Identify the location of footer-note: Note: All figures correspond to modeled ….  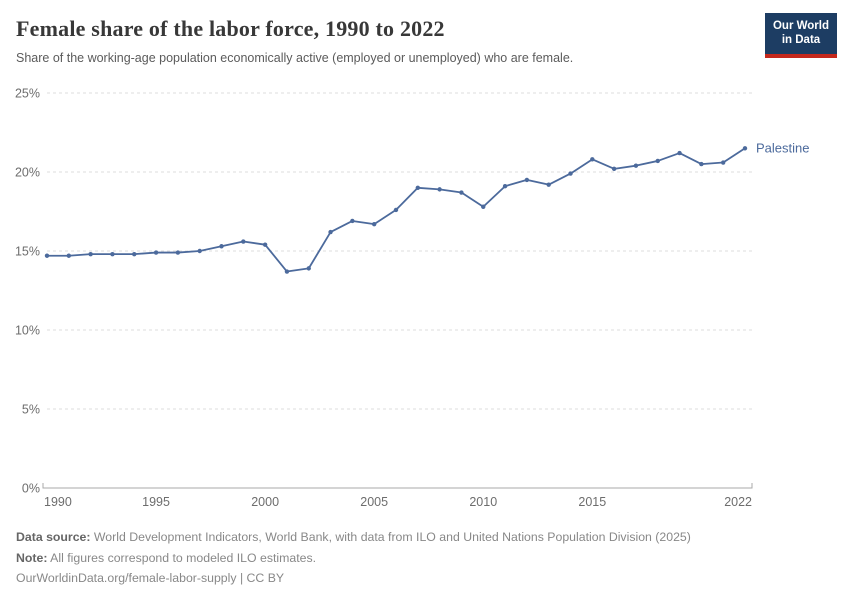
(425, 558).